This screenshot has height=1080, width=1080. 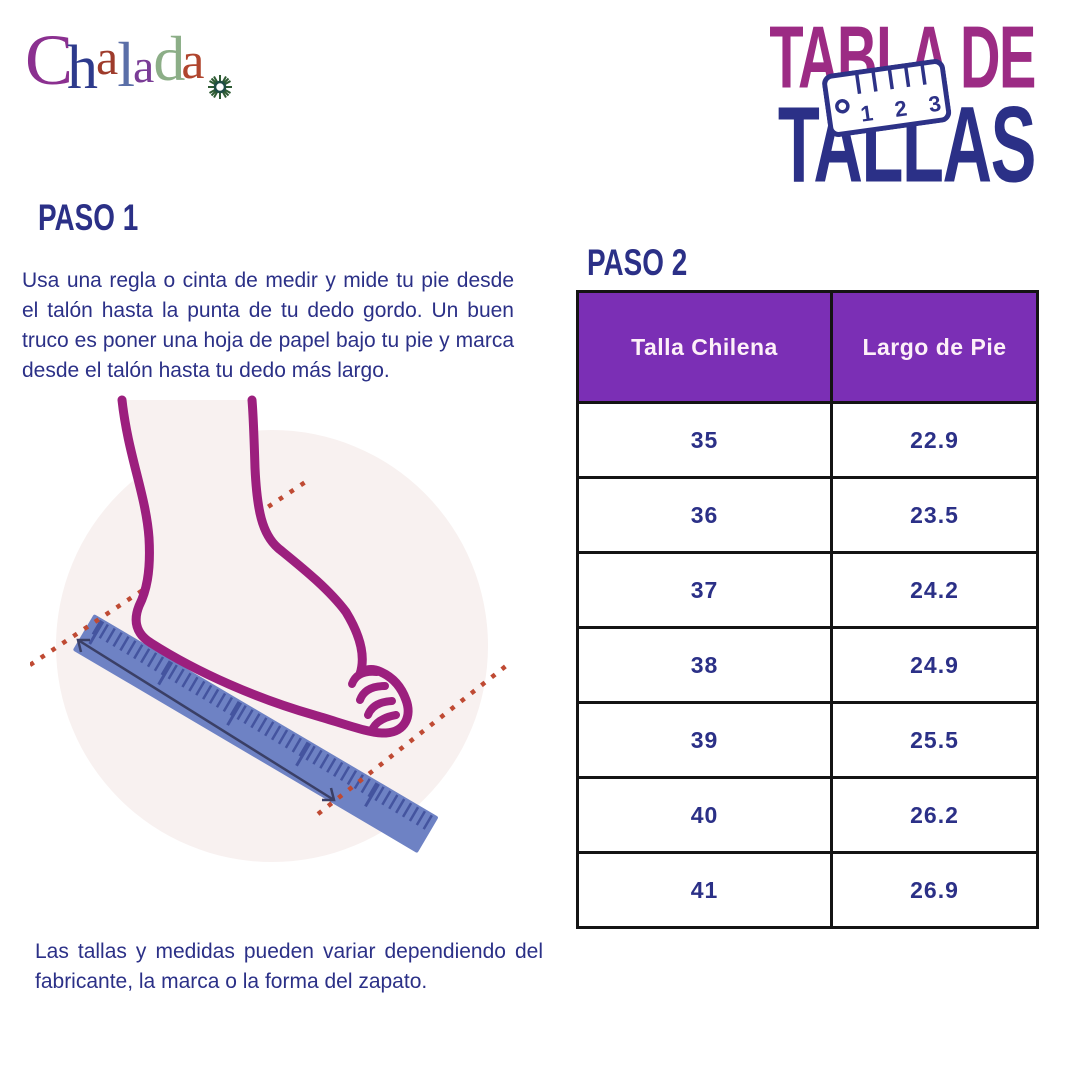 What do you see at coordinates (934, 440) in the screenshot?
I see `largo-cell: 22.9` at bounding box center [934, 440].